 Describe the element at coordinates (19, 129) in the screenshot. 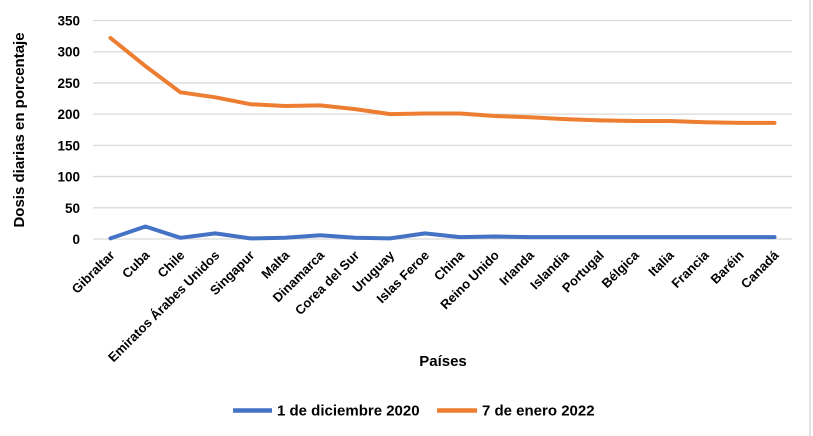

I see `y-axis-title: Dosis diarias en porcentaje` at that location.